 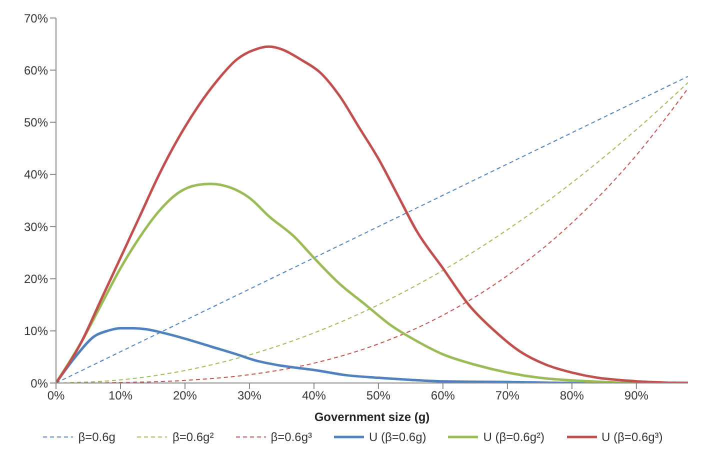 I want to click on y-tick-label: 20%, so click(x=36, y=279).